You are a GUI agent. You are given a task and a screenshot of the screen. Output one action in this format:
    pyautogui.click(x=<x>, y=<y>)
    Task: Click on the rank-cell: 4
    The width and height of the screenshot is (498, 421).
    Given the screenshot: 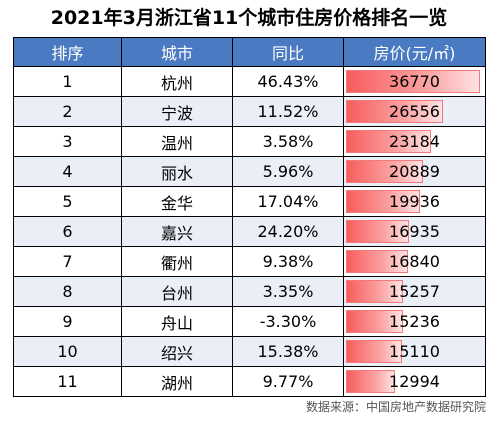 What is the action you would take?
    pyautogui.click(x=67, y=171)
    